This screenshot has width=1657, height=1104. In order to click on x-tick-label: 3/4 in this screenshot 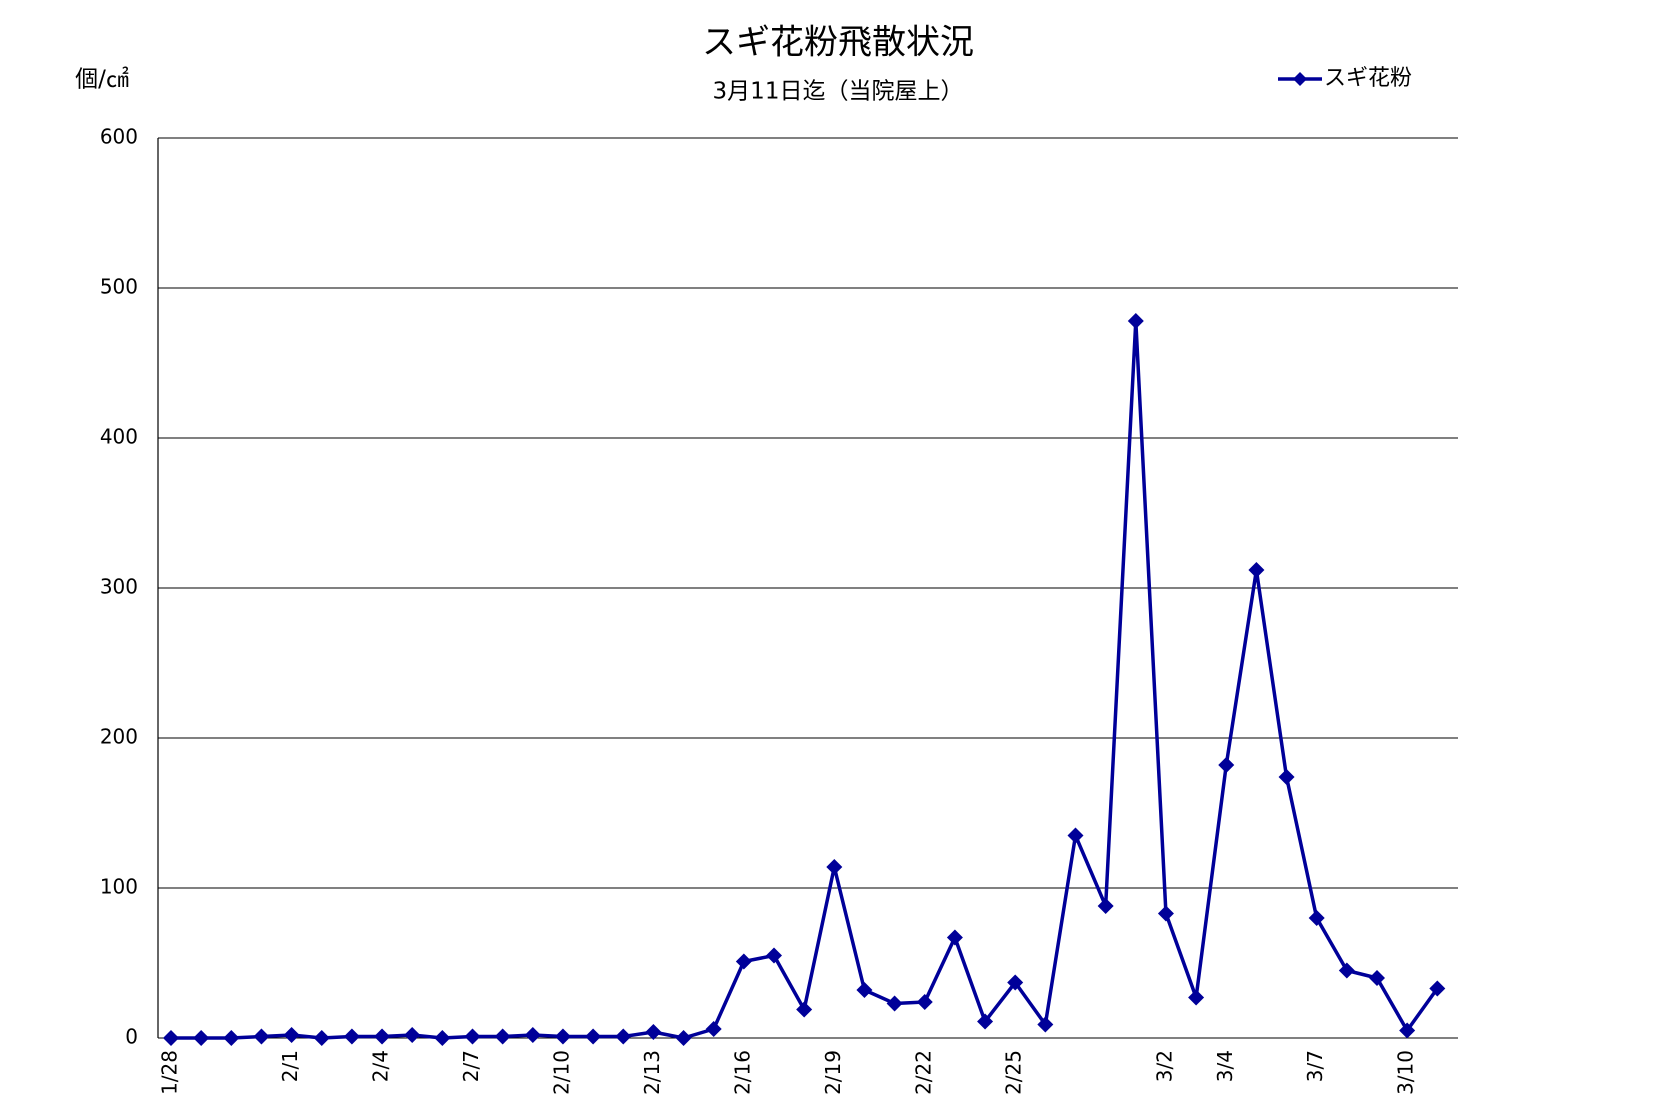, I will do `click(1225, 1066)`.